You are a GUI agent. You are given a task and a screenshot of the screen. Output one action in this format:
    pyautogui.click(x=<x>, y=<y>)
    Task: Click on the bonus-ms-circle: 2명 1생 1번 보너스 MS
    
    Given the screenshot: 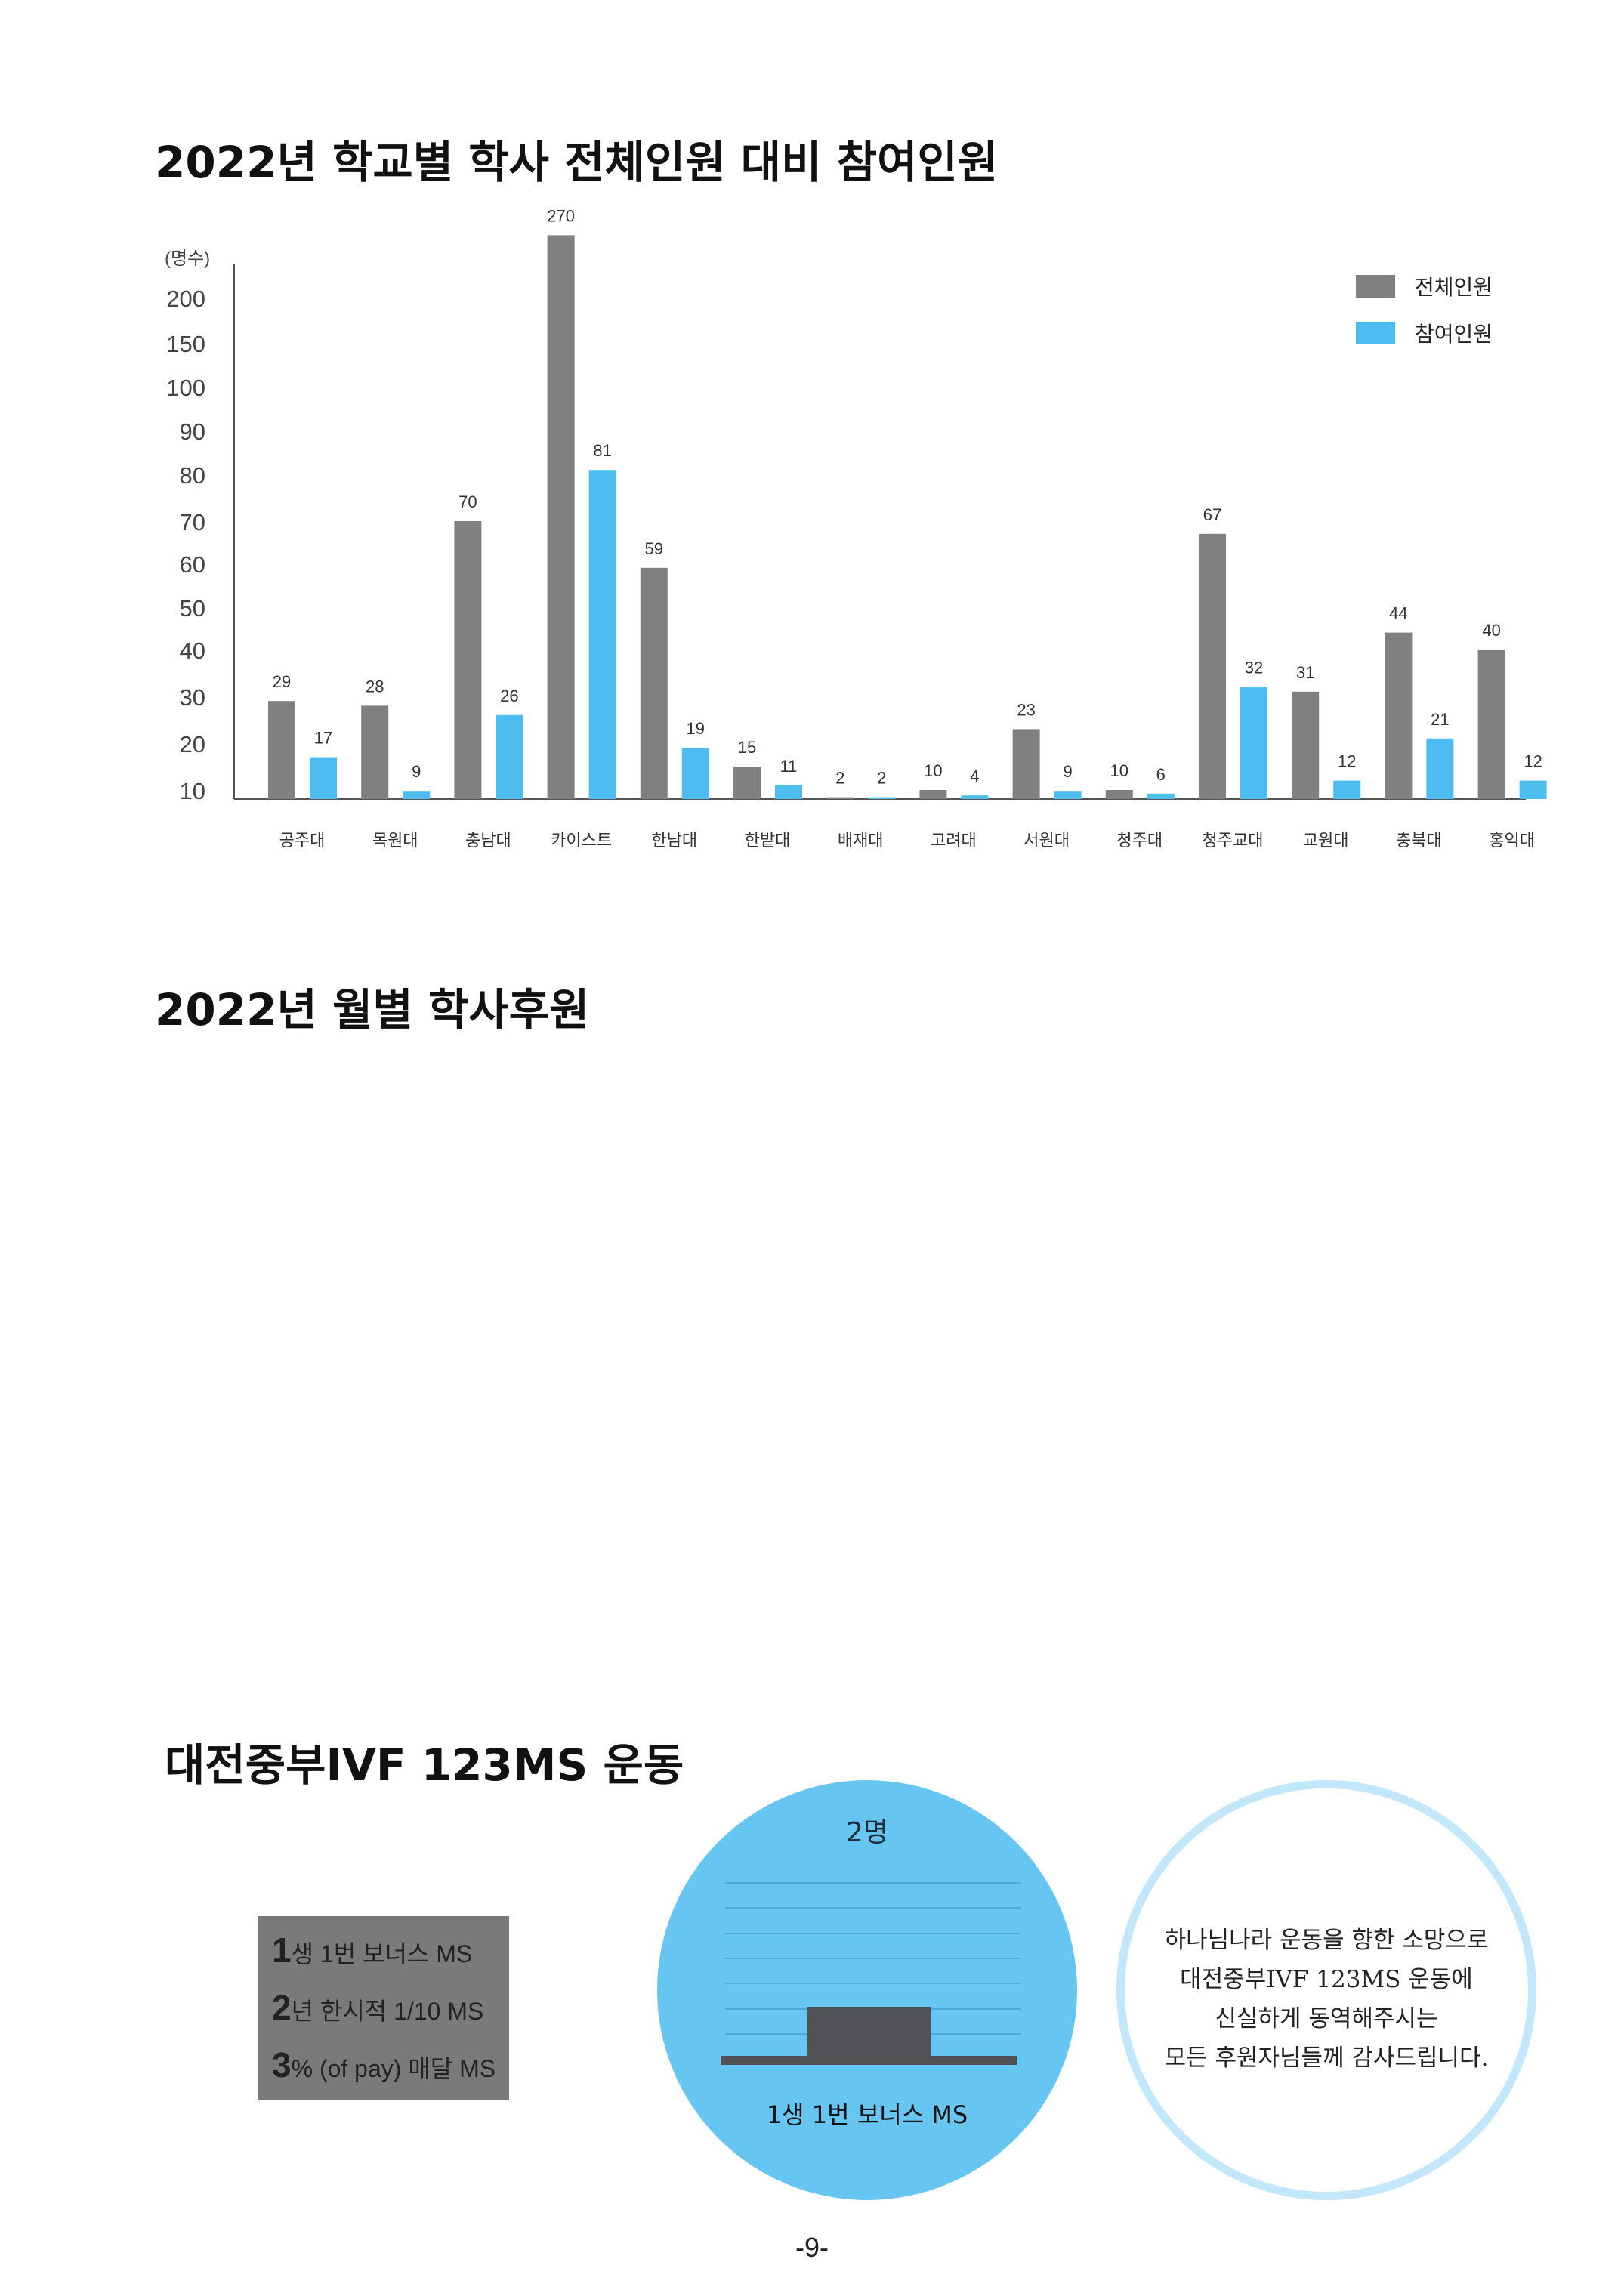 What is the action you would take?
    pyautogui.click(x=867, y=1990)
    